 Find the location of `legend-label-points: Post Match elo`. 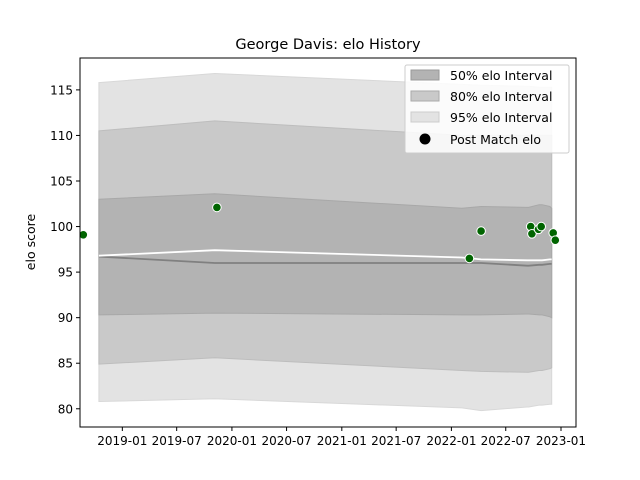

legend-label-points: Post Match elo is located at coordinates (495, 139).